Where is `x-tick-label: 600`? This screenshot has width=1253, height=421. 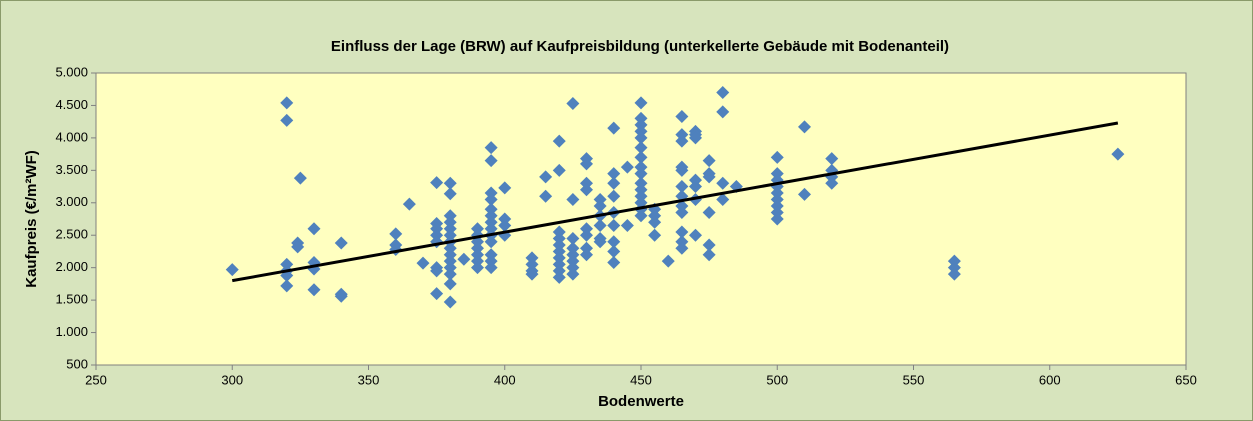
x-tick-label: 600 is located at coordinates (1050, 379).